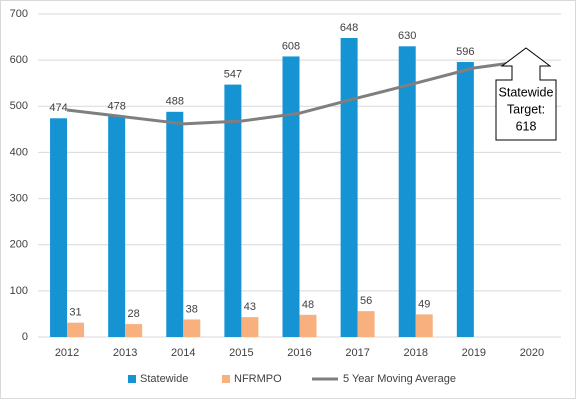 Image resolution: width=576 pixels, height=399 pixels. What do you see at coordinates (526, 109) in the screenshot?
I see `annotation-line: Target:` at bounding box center [526, 109].